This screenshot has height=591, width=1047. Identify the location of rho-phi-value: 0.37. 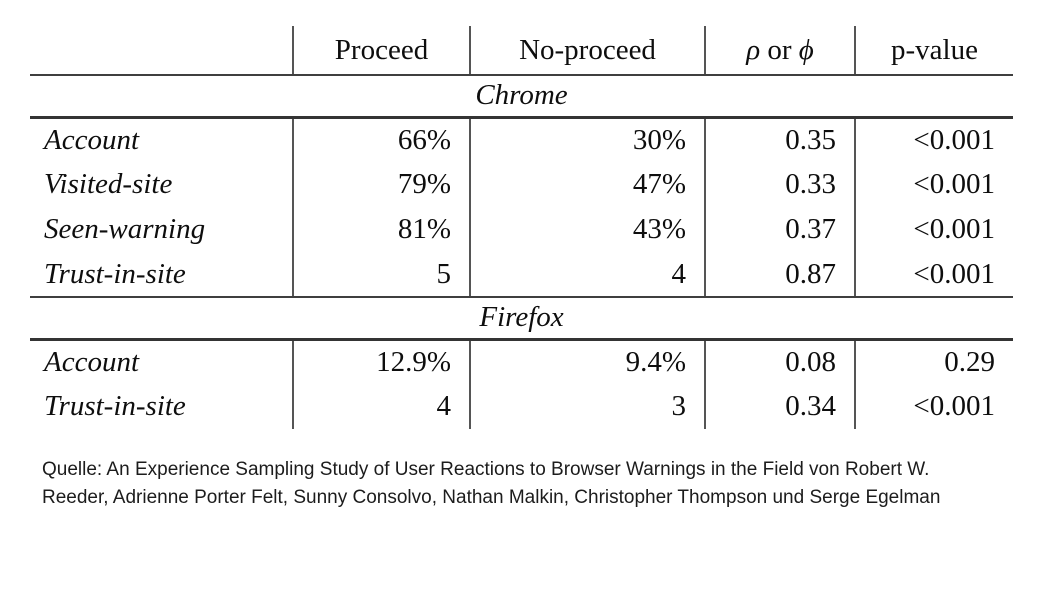
(780, 229).